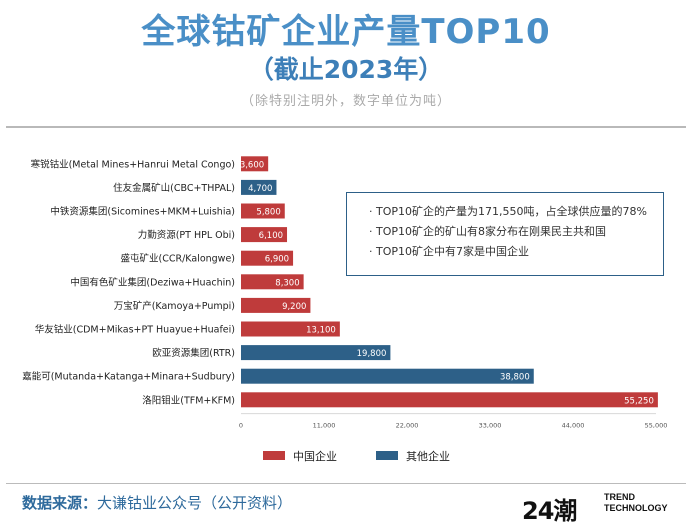  Describe the element at coordinates (508, 211) in the screenshot. I see `summary-line: · TOP10矿企的产量为171,550吨，占全球供应量的78%` at that location.